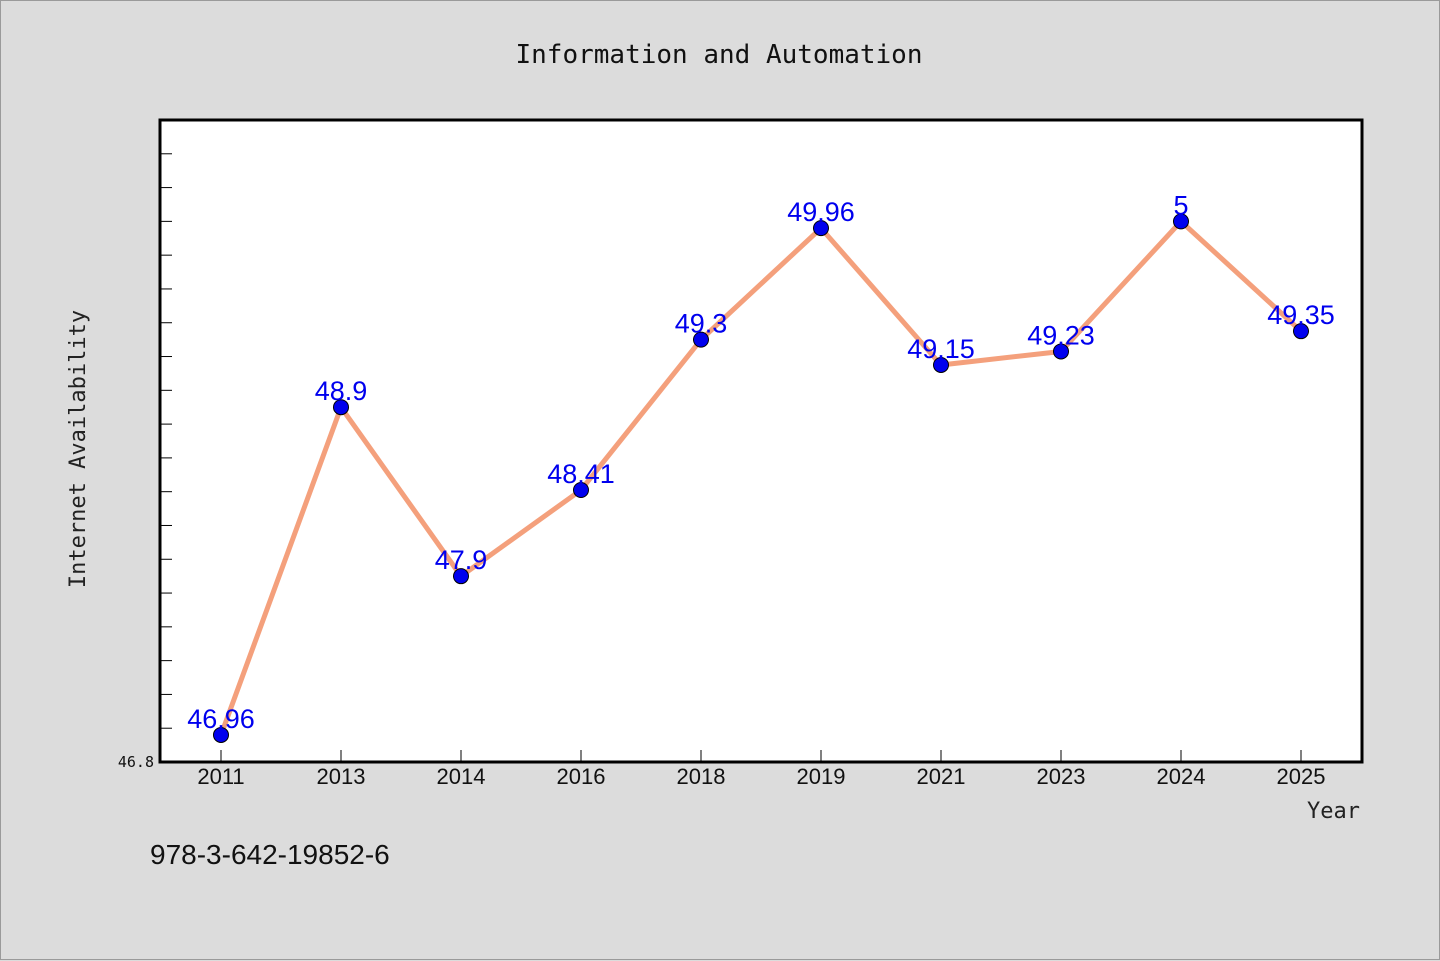 This screenshot has height=961, width=1440. I want to click on data-label: 49.96, so click(821, 212).